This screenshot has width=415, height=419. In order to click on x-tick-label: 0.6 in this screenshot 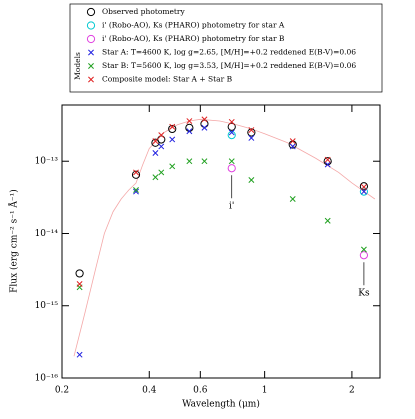, I will do `click(200, 391)`.